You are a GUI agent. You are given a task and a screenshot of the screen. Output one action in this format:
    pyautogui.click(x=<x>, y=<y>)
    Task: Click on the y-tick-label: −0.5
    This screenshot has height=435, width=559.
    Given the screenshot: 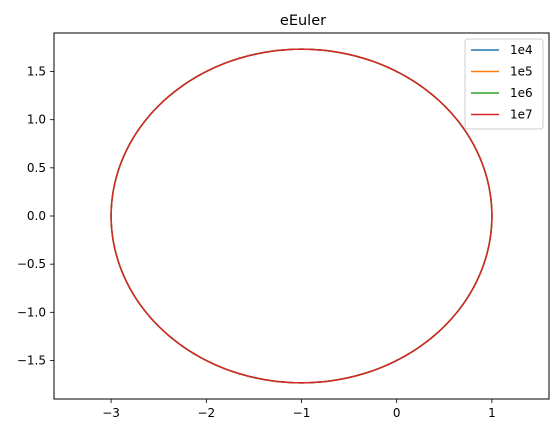 What is the action you would take?
    pyautogui.click(x=31, y=264)
    